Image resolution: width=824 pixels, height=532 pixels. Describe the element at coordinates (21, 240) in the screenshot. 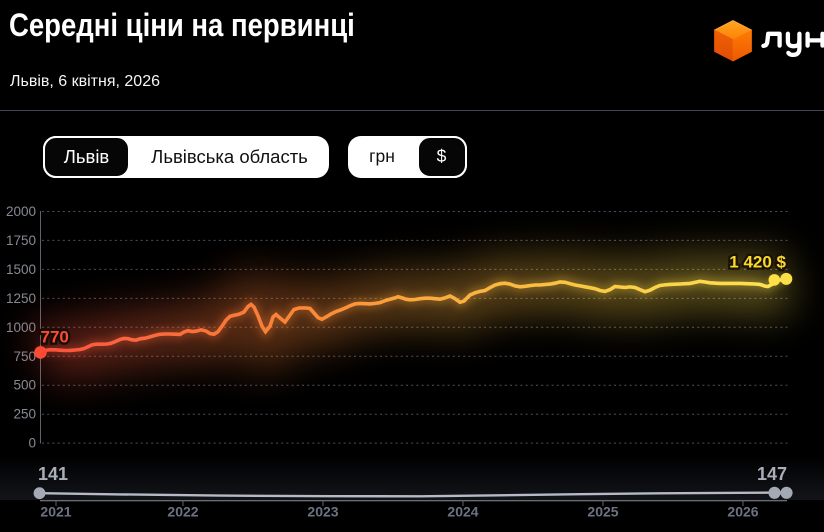

I see `svg-text: 1750` at that location.